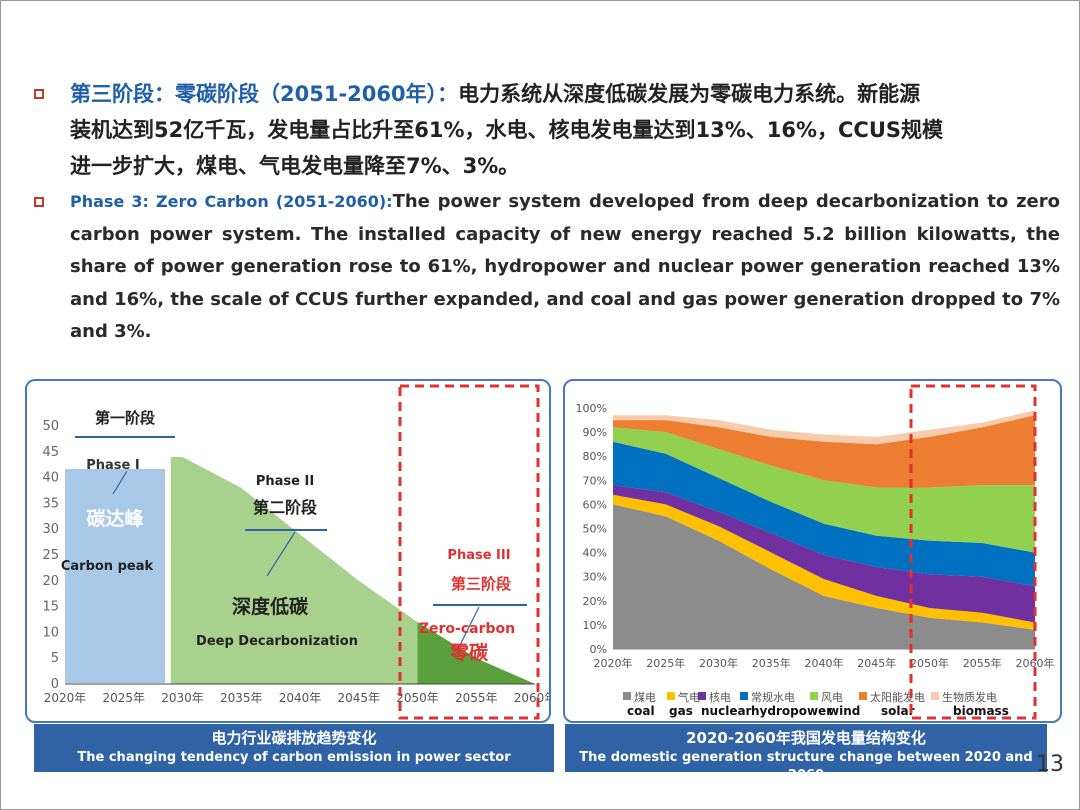 This screenshot has width=1080, height=810. What do you see at coordinates (417, 698) in the screenshot?
I see `left-x-tick: 2050年` at bounding box center [417, 698].